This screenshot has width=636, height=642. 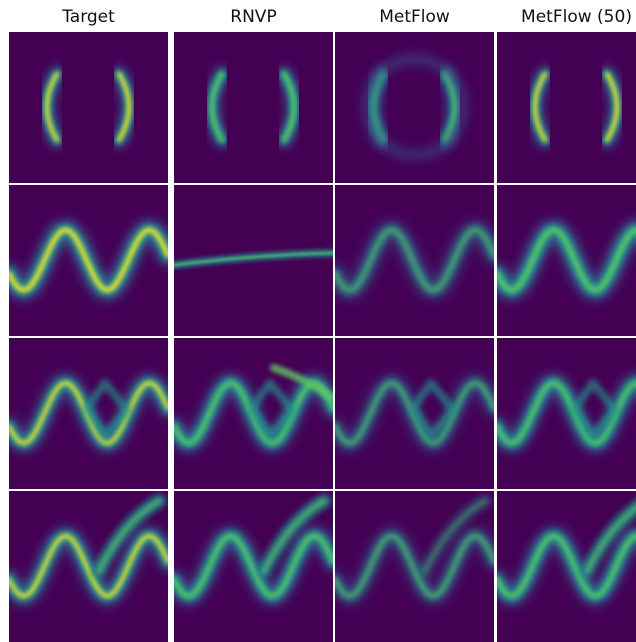 What do you see at coordinates (88, 413) in the screenshot?
I see `panel-r2-c0` at bounding box center [88, 413].